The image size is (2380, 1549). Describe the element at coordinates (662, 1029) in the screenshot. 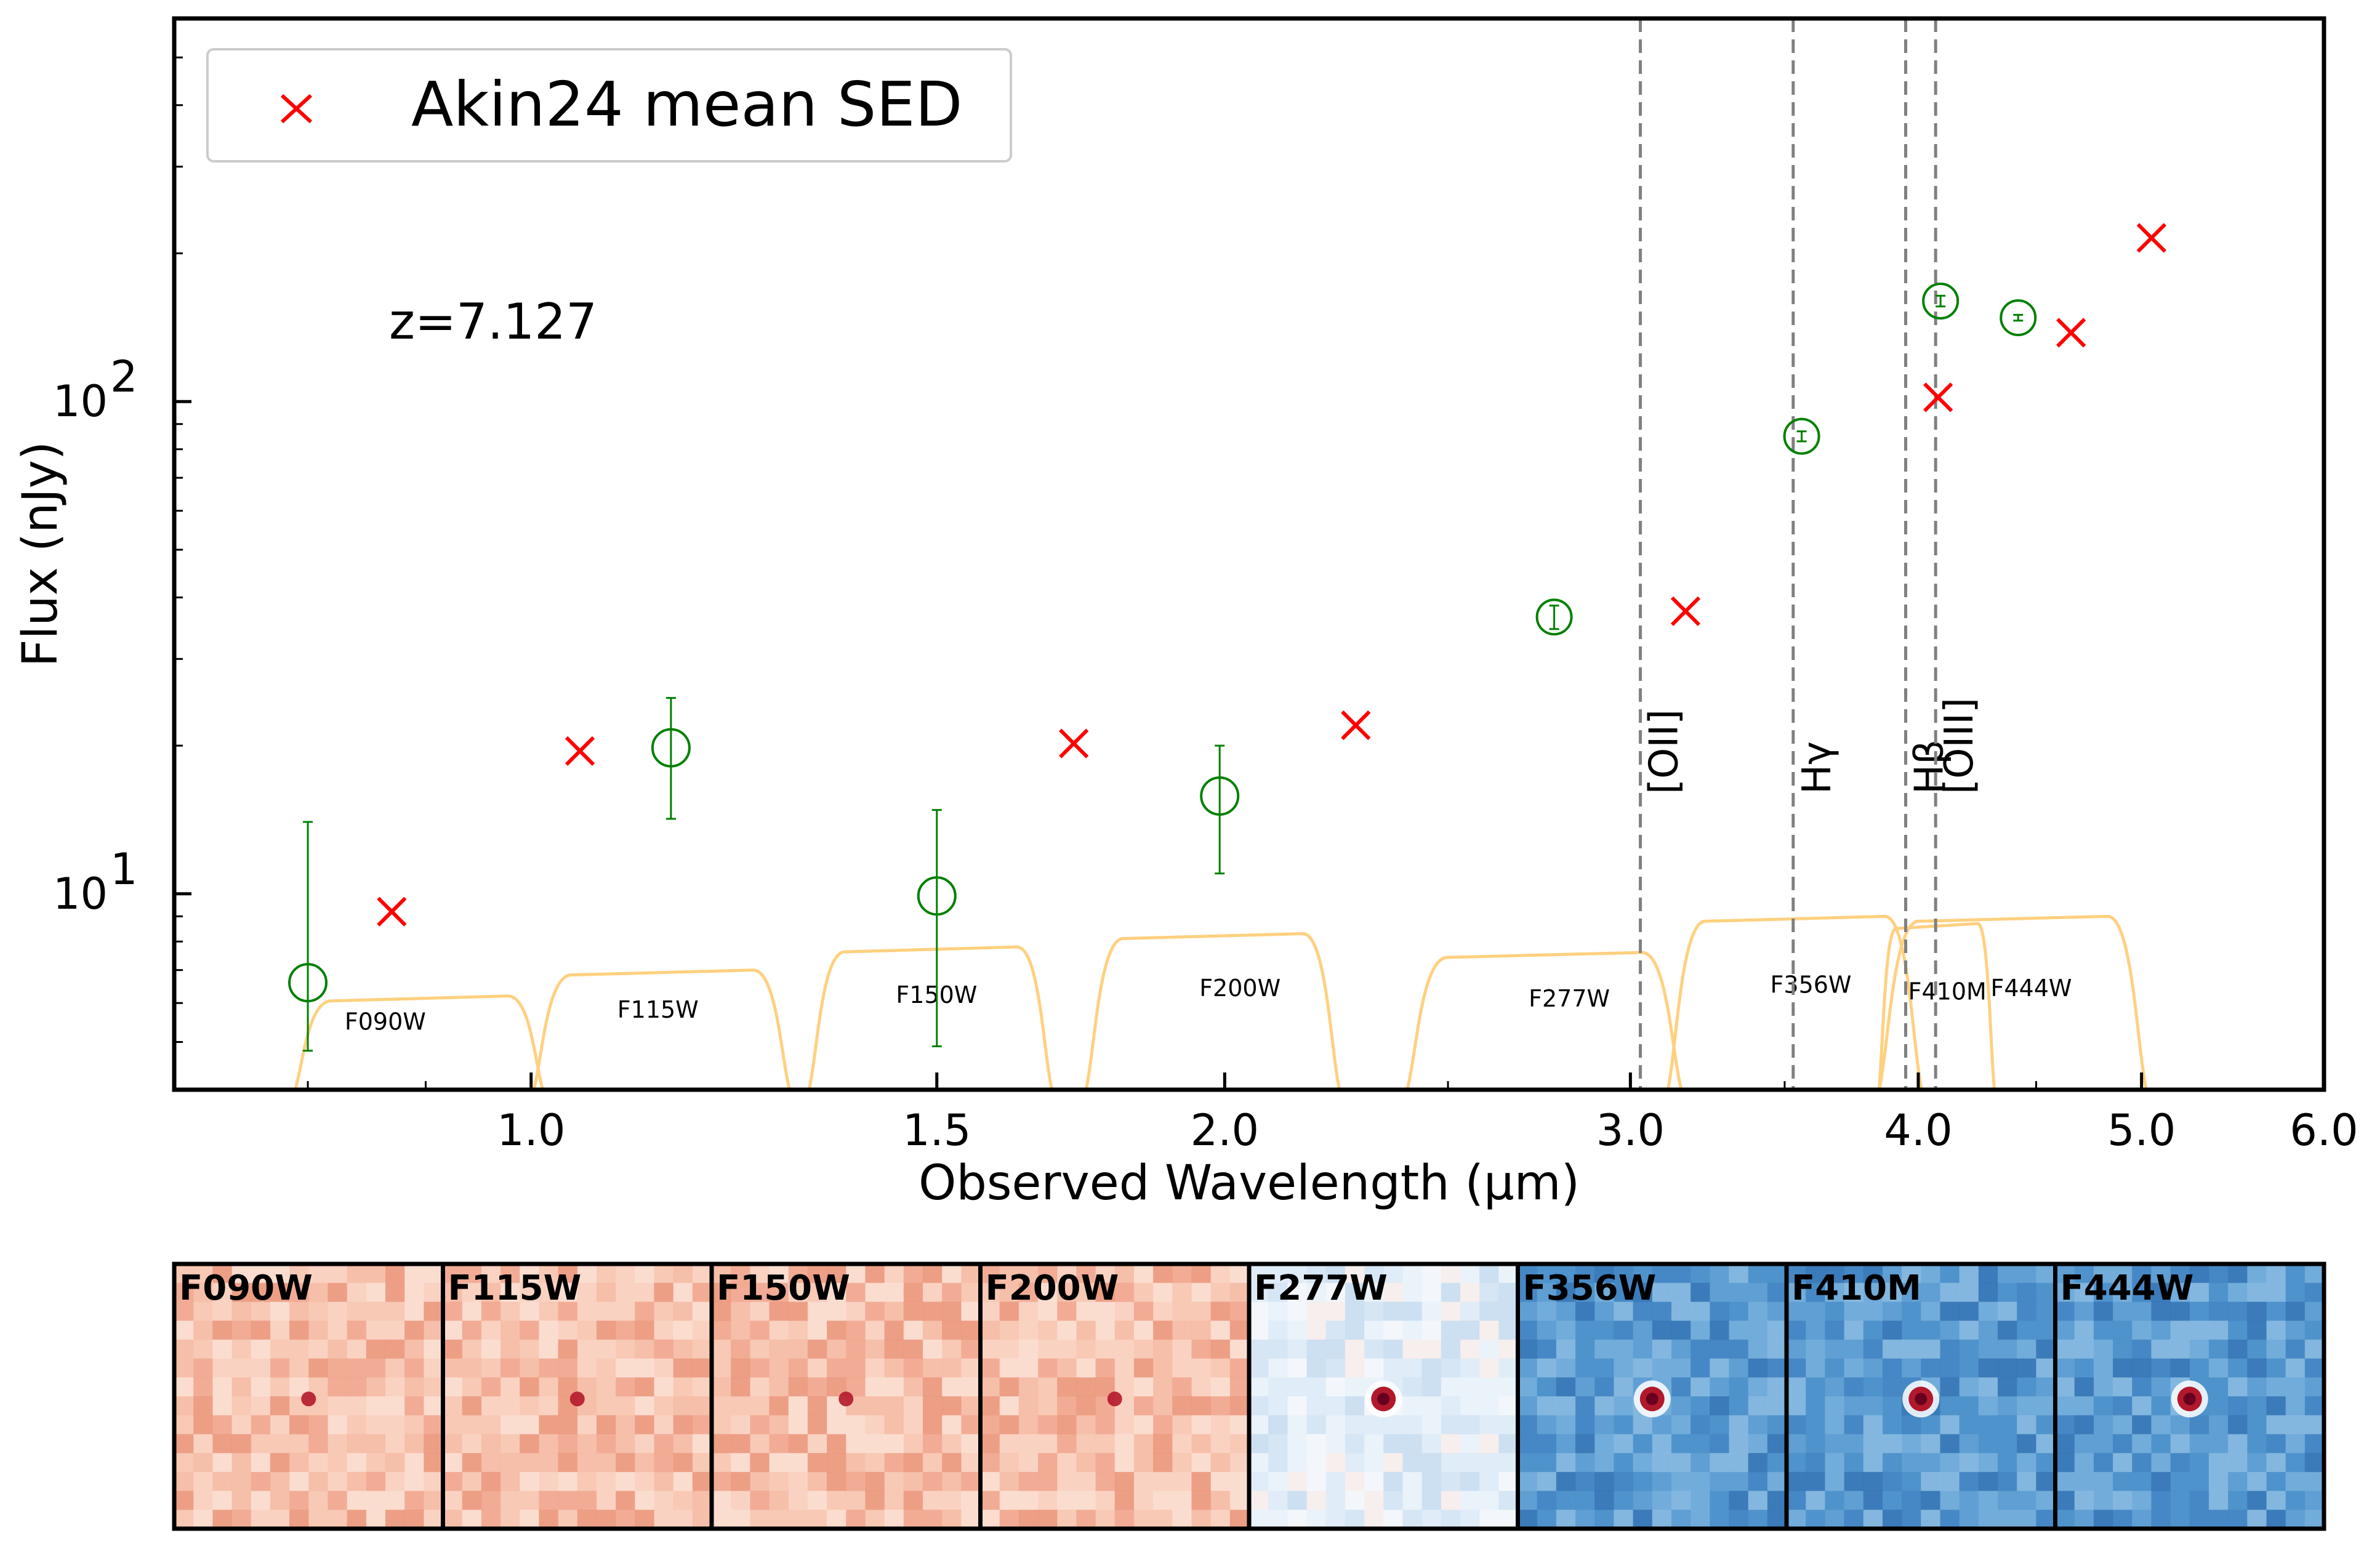

I see `filter-curve-f115w` at that location.